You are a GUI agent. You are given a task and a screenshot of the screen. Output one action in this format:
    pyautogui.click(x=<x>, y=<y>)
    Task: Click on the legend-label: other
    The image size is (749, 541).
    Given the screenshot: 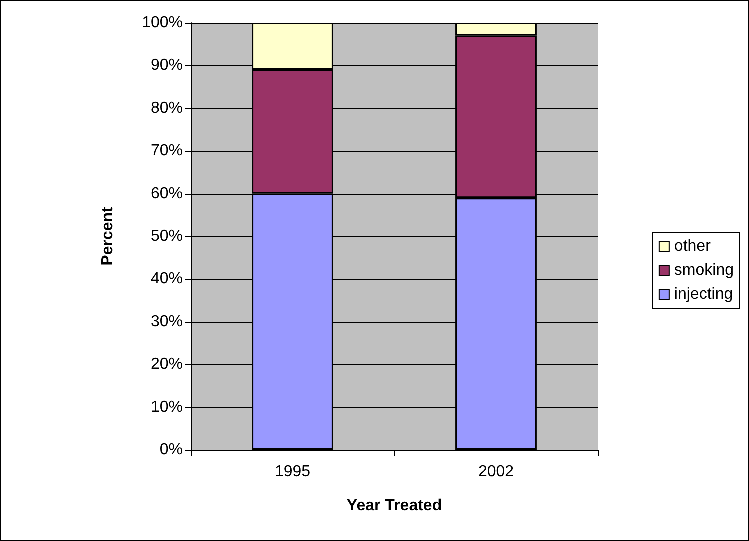 What is the action you would take?
    pyautogui.click(x=693, y=246)
    